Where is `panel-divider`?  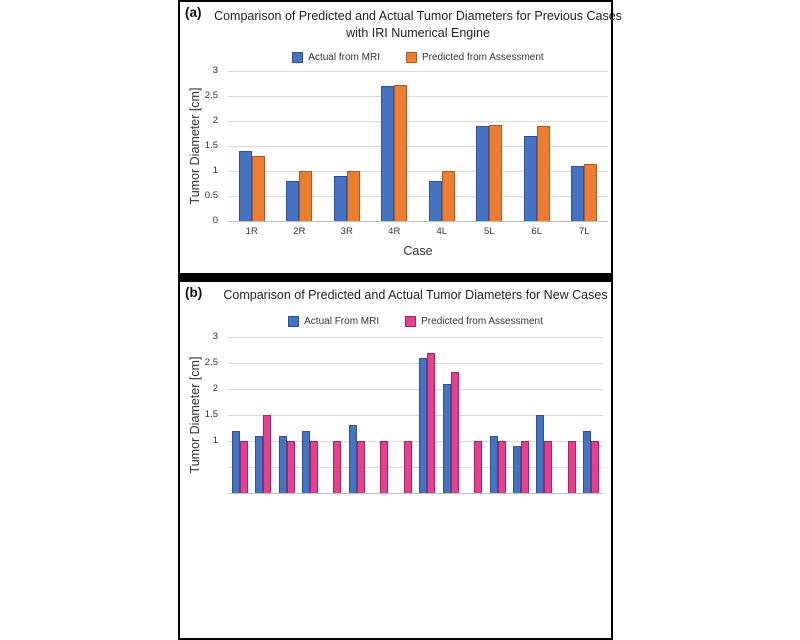
panel-divider is located at coordinates (395, 277).